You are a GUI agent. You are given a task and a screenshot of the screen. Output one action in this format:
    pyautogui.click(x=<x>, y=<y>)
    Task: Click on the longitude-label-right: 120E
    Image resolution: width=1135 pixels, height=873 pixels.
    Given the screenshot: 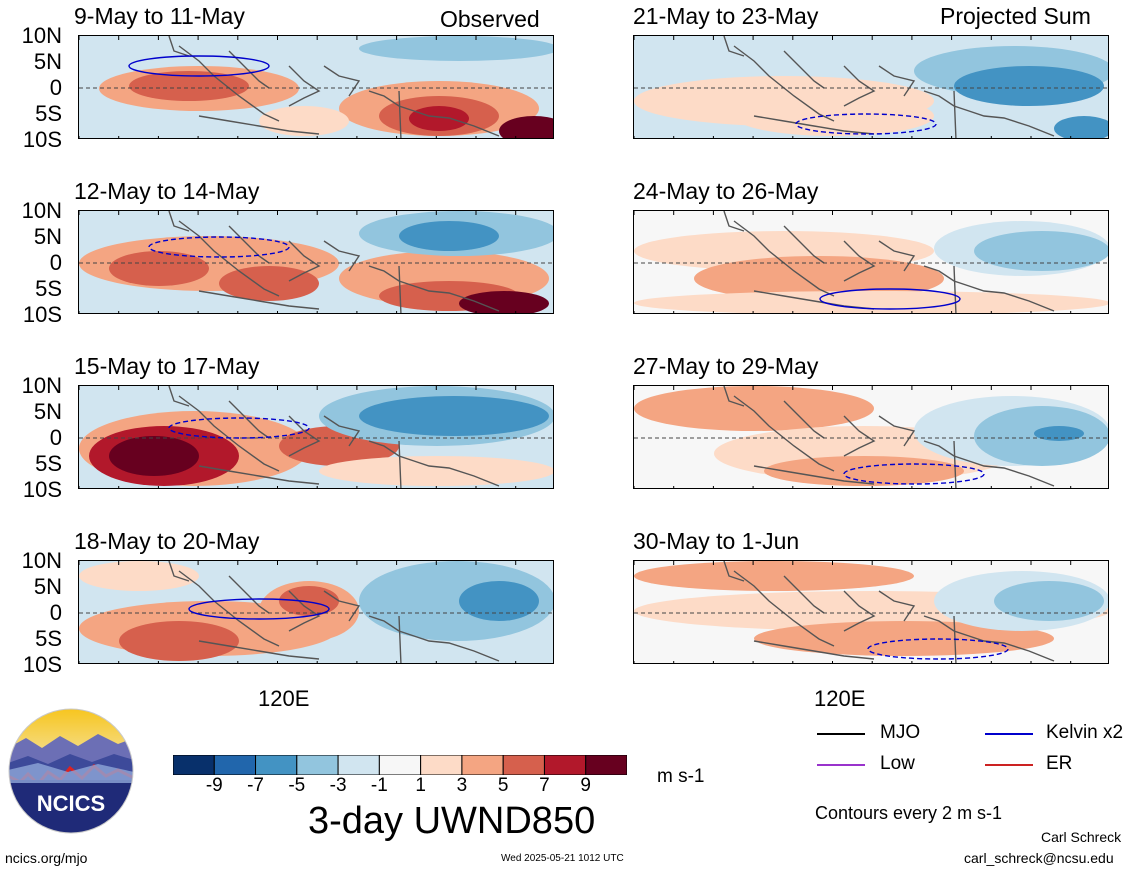 What is the action you would take?
    pyautogui.click(x=840, y=698)
    